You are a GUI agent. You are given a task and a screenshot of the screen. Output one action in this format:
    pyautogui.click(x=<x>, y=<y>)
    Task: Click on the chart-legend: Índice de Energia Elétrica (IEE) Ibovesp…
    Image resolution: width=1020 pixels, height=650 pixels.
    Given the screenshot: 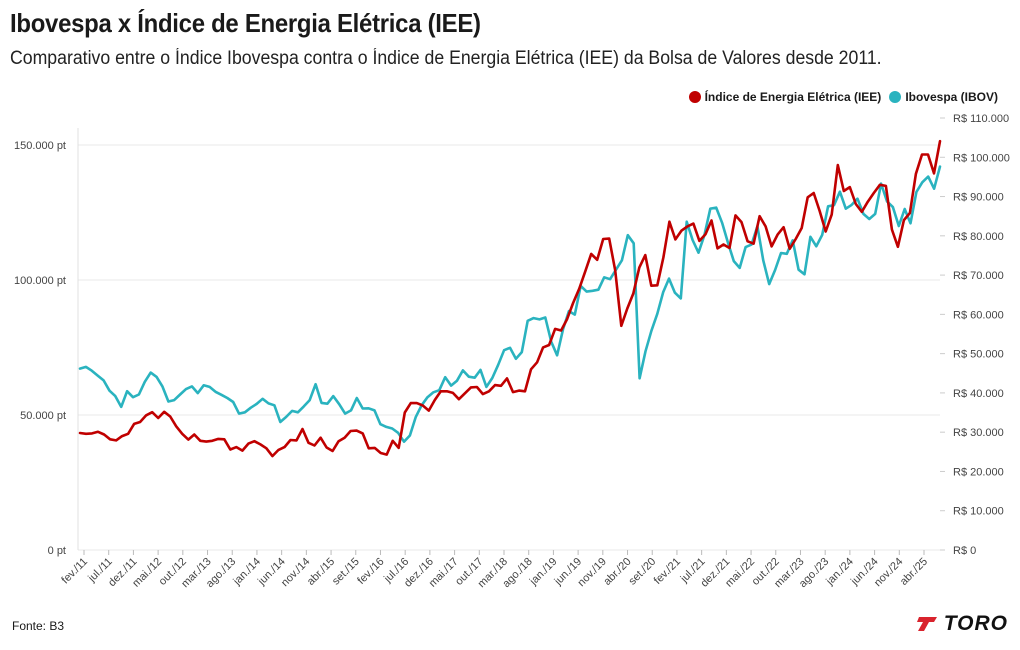 What is the action you would take?
    pyautogui.click(x=843, y=97)
    